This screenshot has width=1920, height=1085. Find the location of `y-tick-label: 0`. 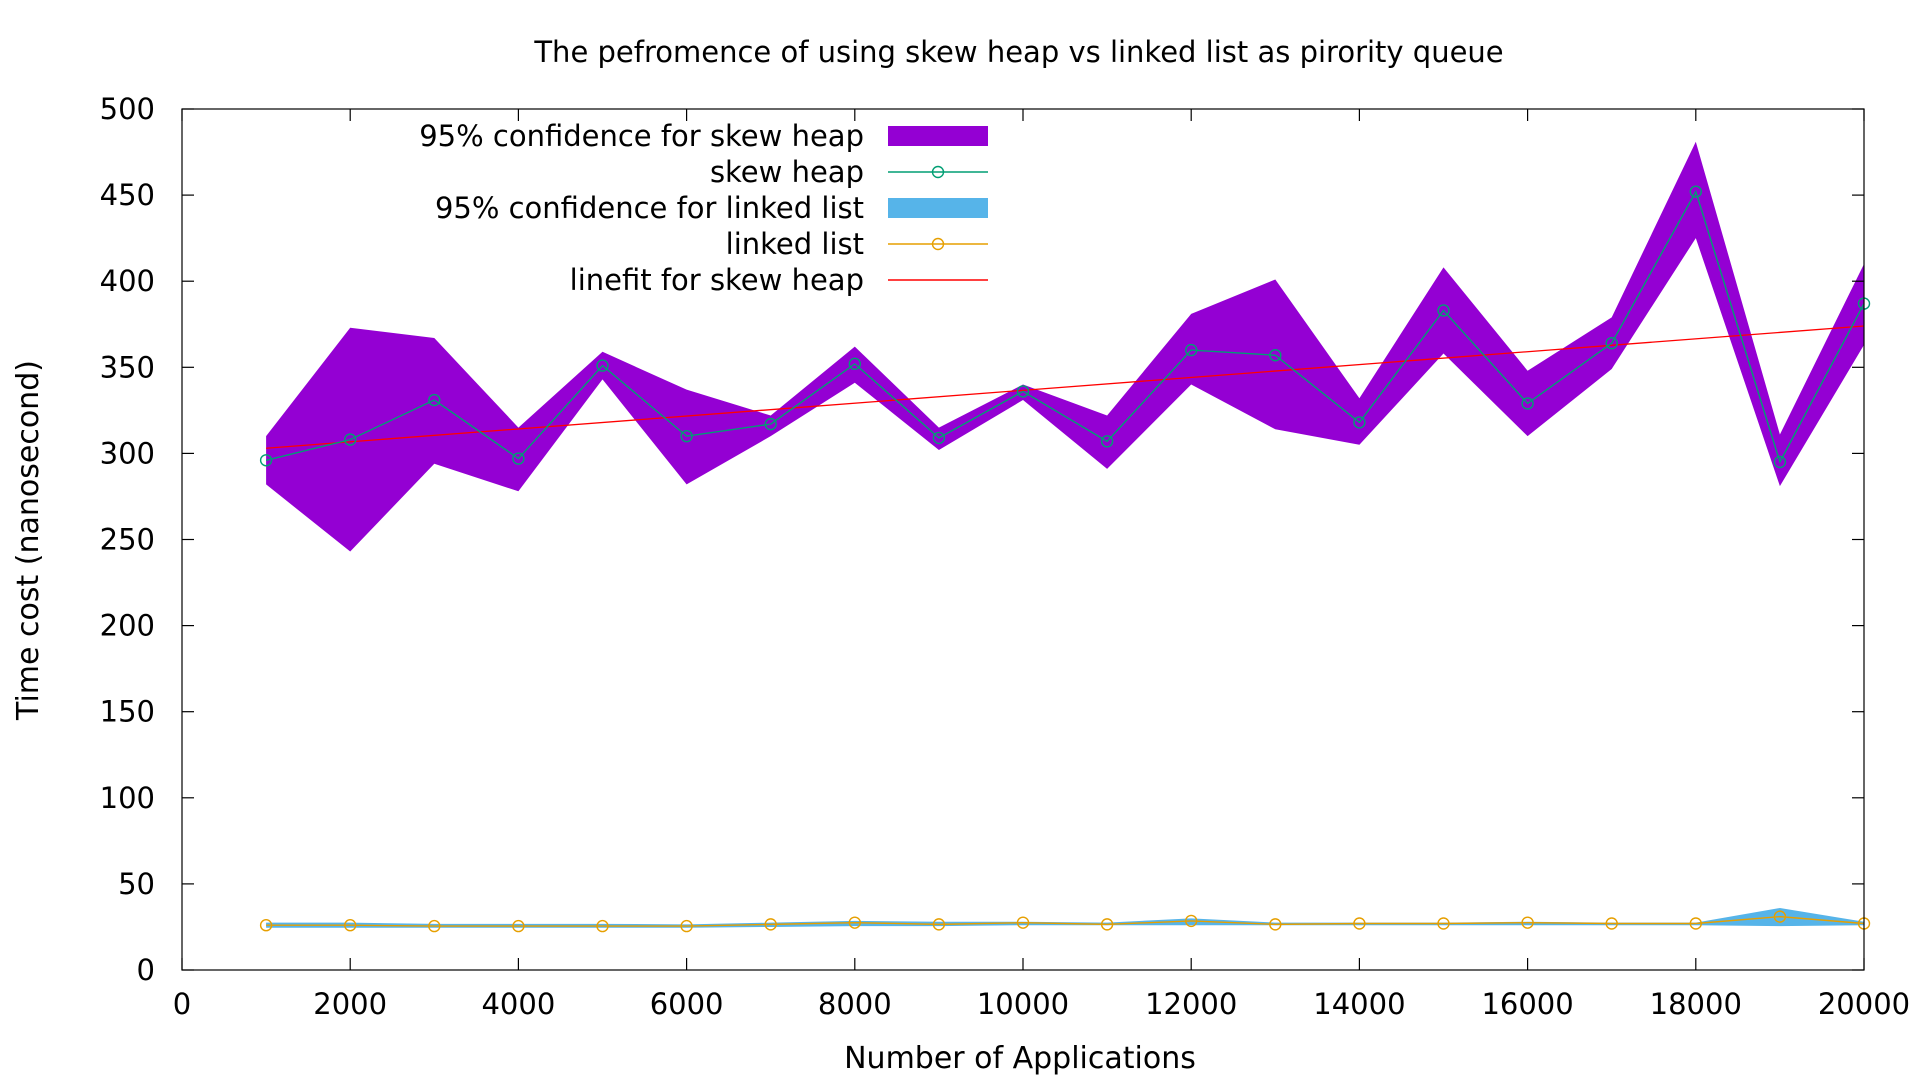

y-tick-label: 0 is located at coordinates (146, 970).